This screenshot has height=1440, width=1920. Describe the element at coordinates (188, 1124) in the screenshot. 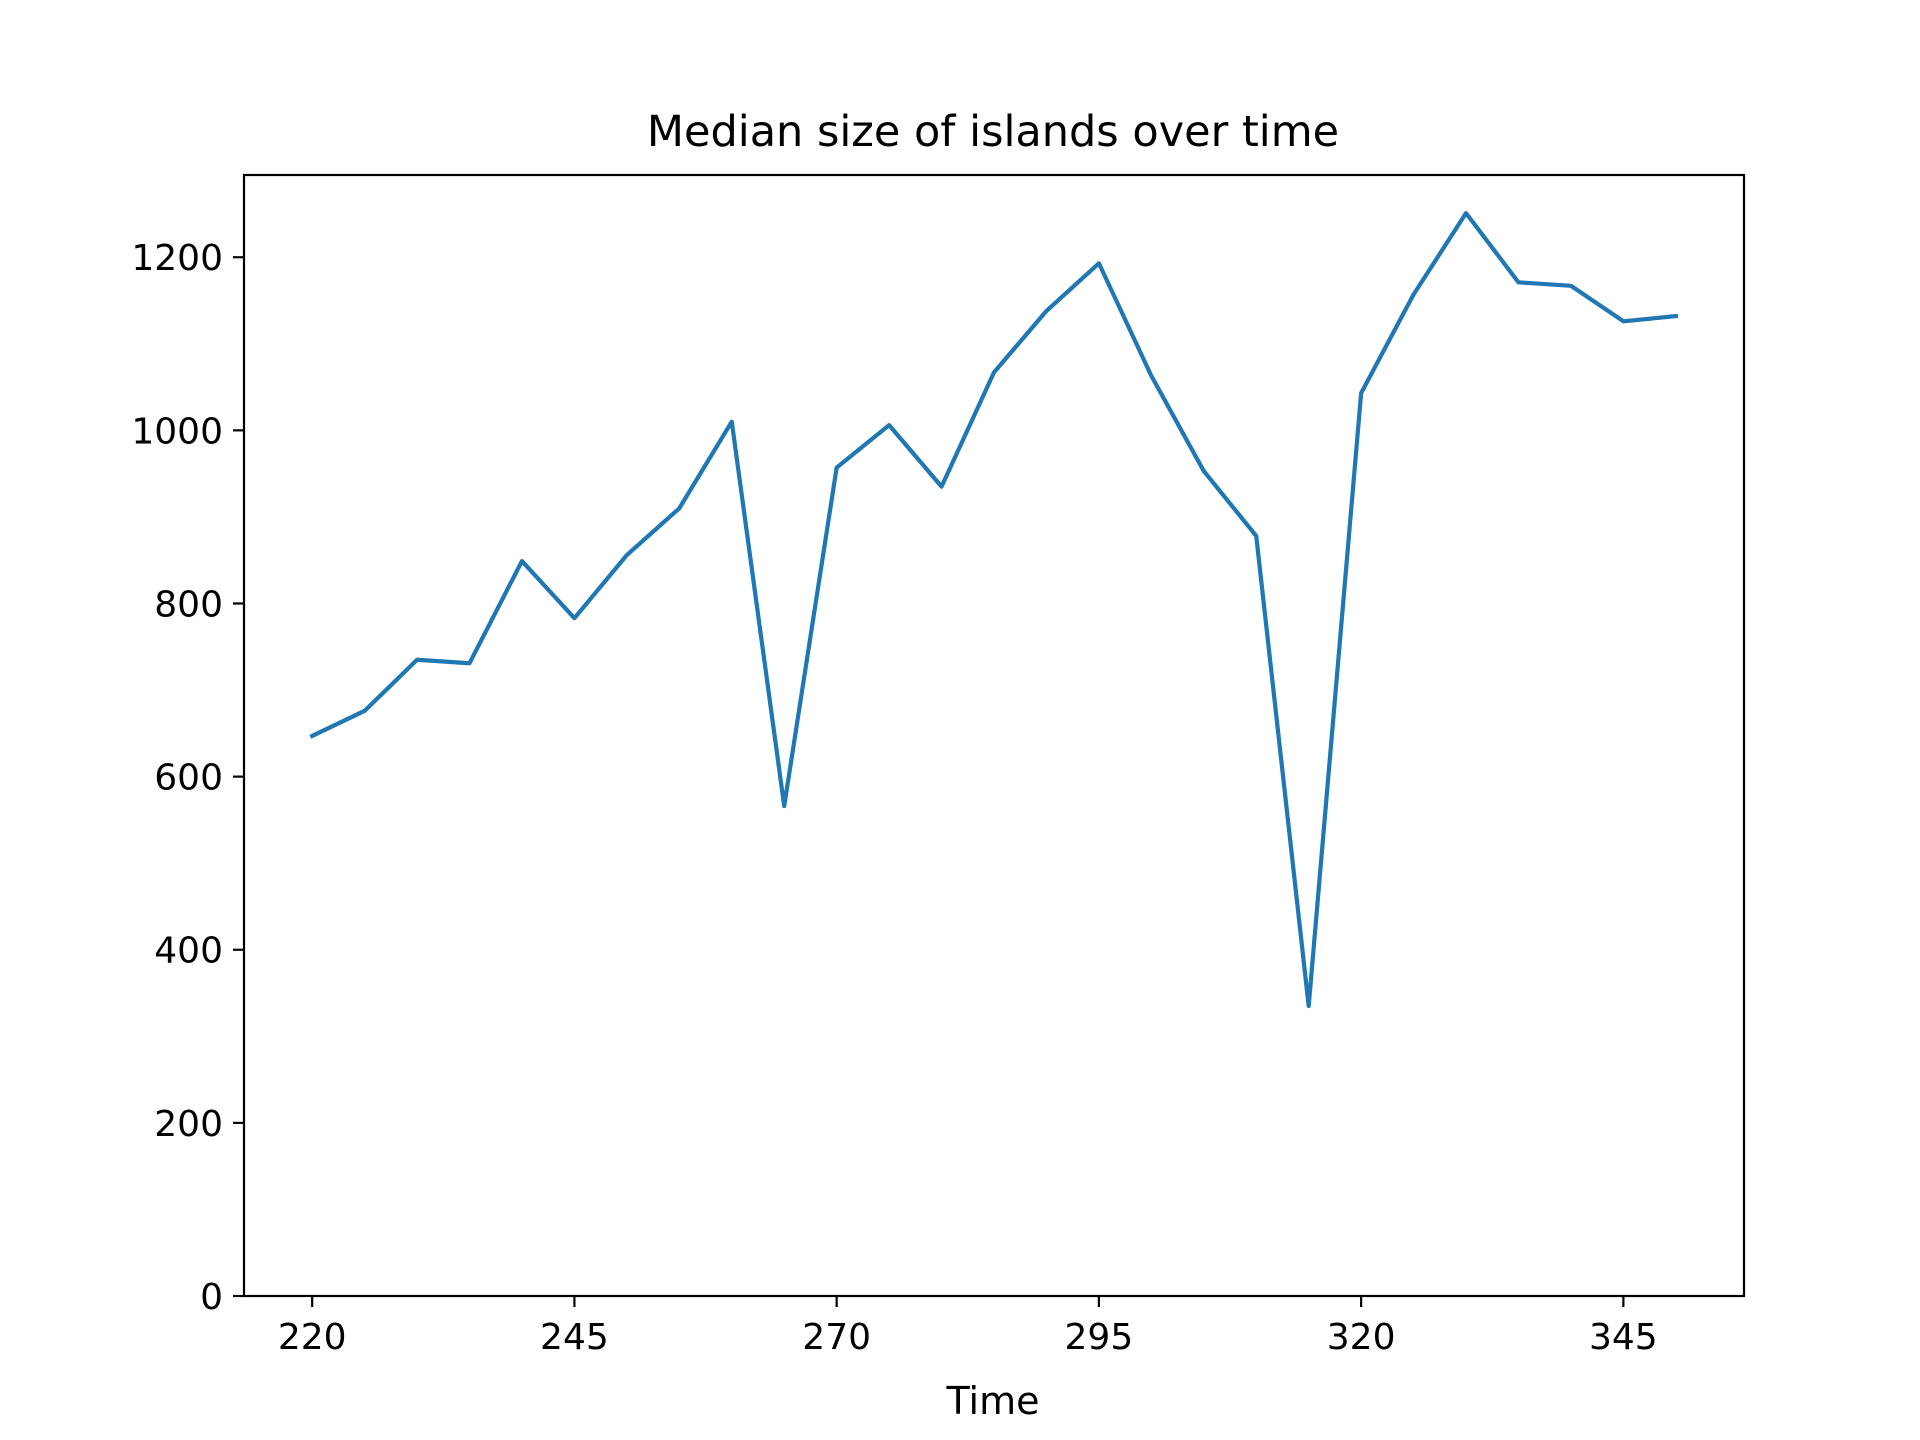

I see `y-tick-label-200: 200` at that location.